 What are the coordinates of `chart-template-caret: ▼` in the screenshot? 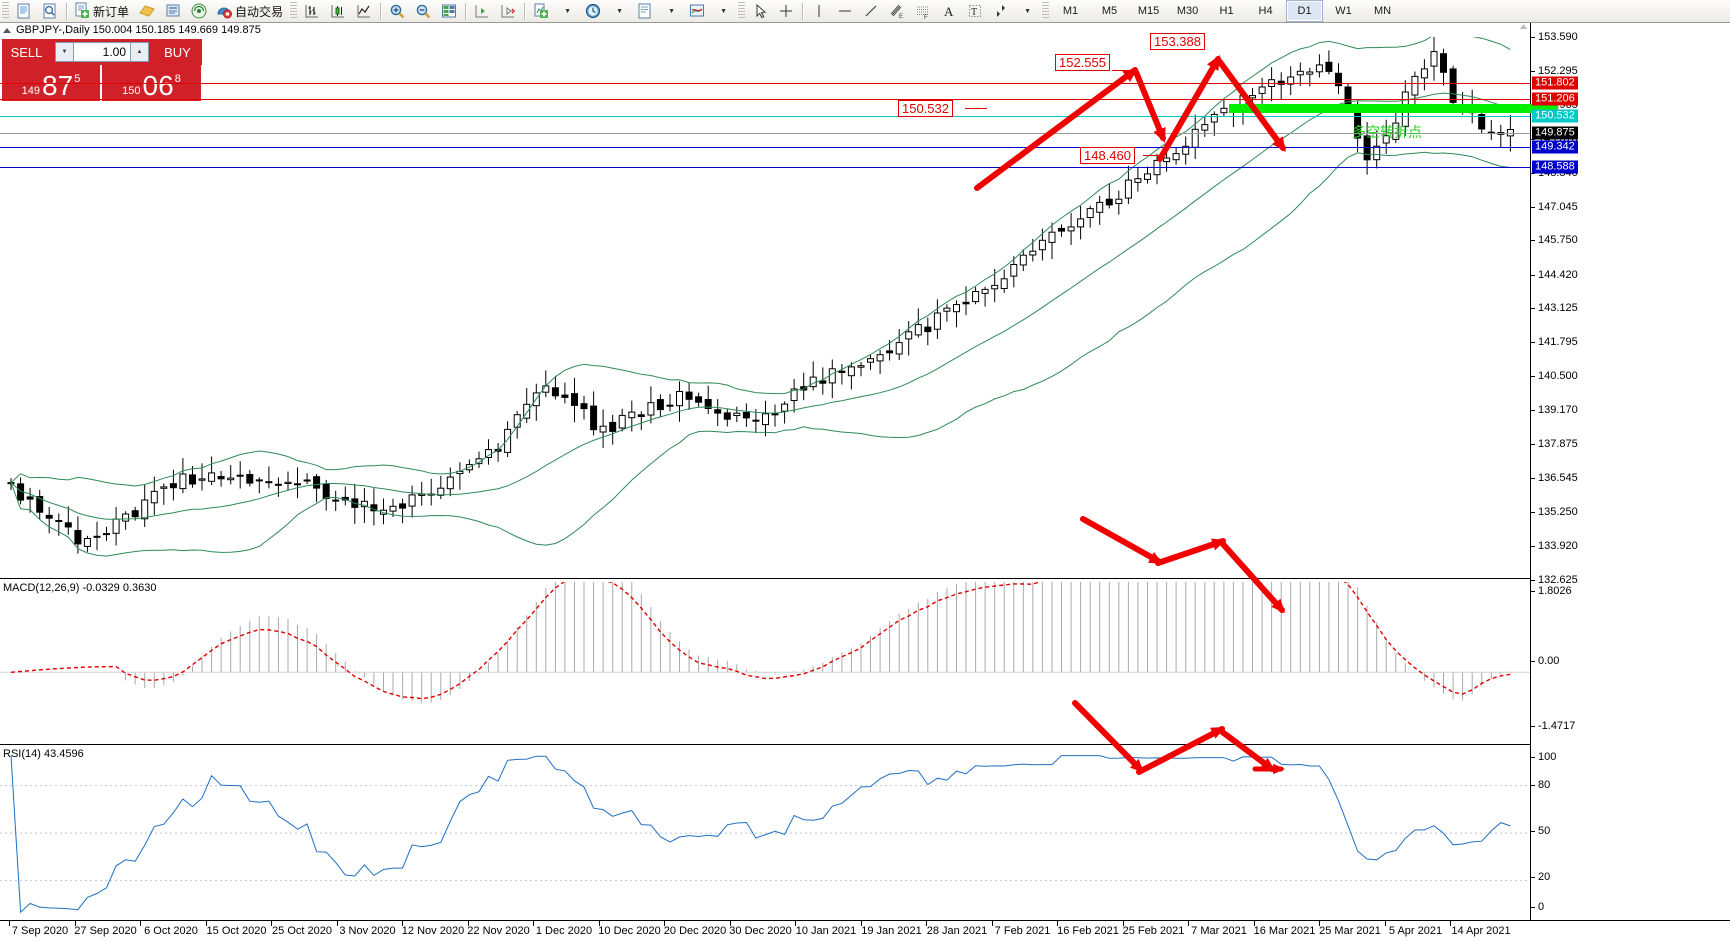 It's located at (723, 11).